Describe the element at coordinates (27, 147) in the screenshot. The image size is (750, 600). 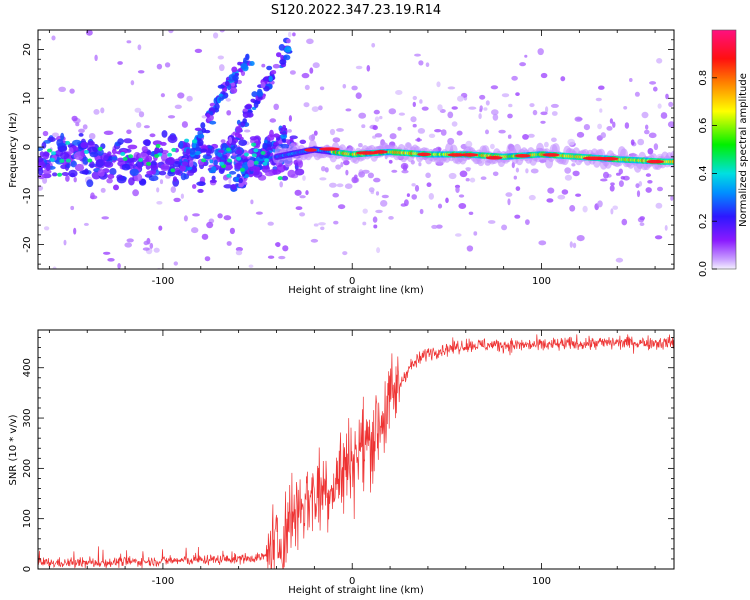
I see `y-tick-label: 0` at that location.